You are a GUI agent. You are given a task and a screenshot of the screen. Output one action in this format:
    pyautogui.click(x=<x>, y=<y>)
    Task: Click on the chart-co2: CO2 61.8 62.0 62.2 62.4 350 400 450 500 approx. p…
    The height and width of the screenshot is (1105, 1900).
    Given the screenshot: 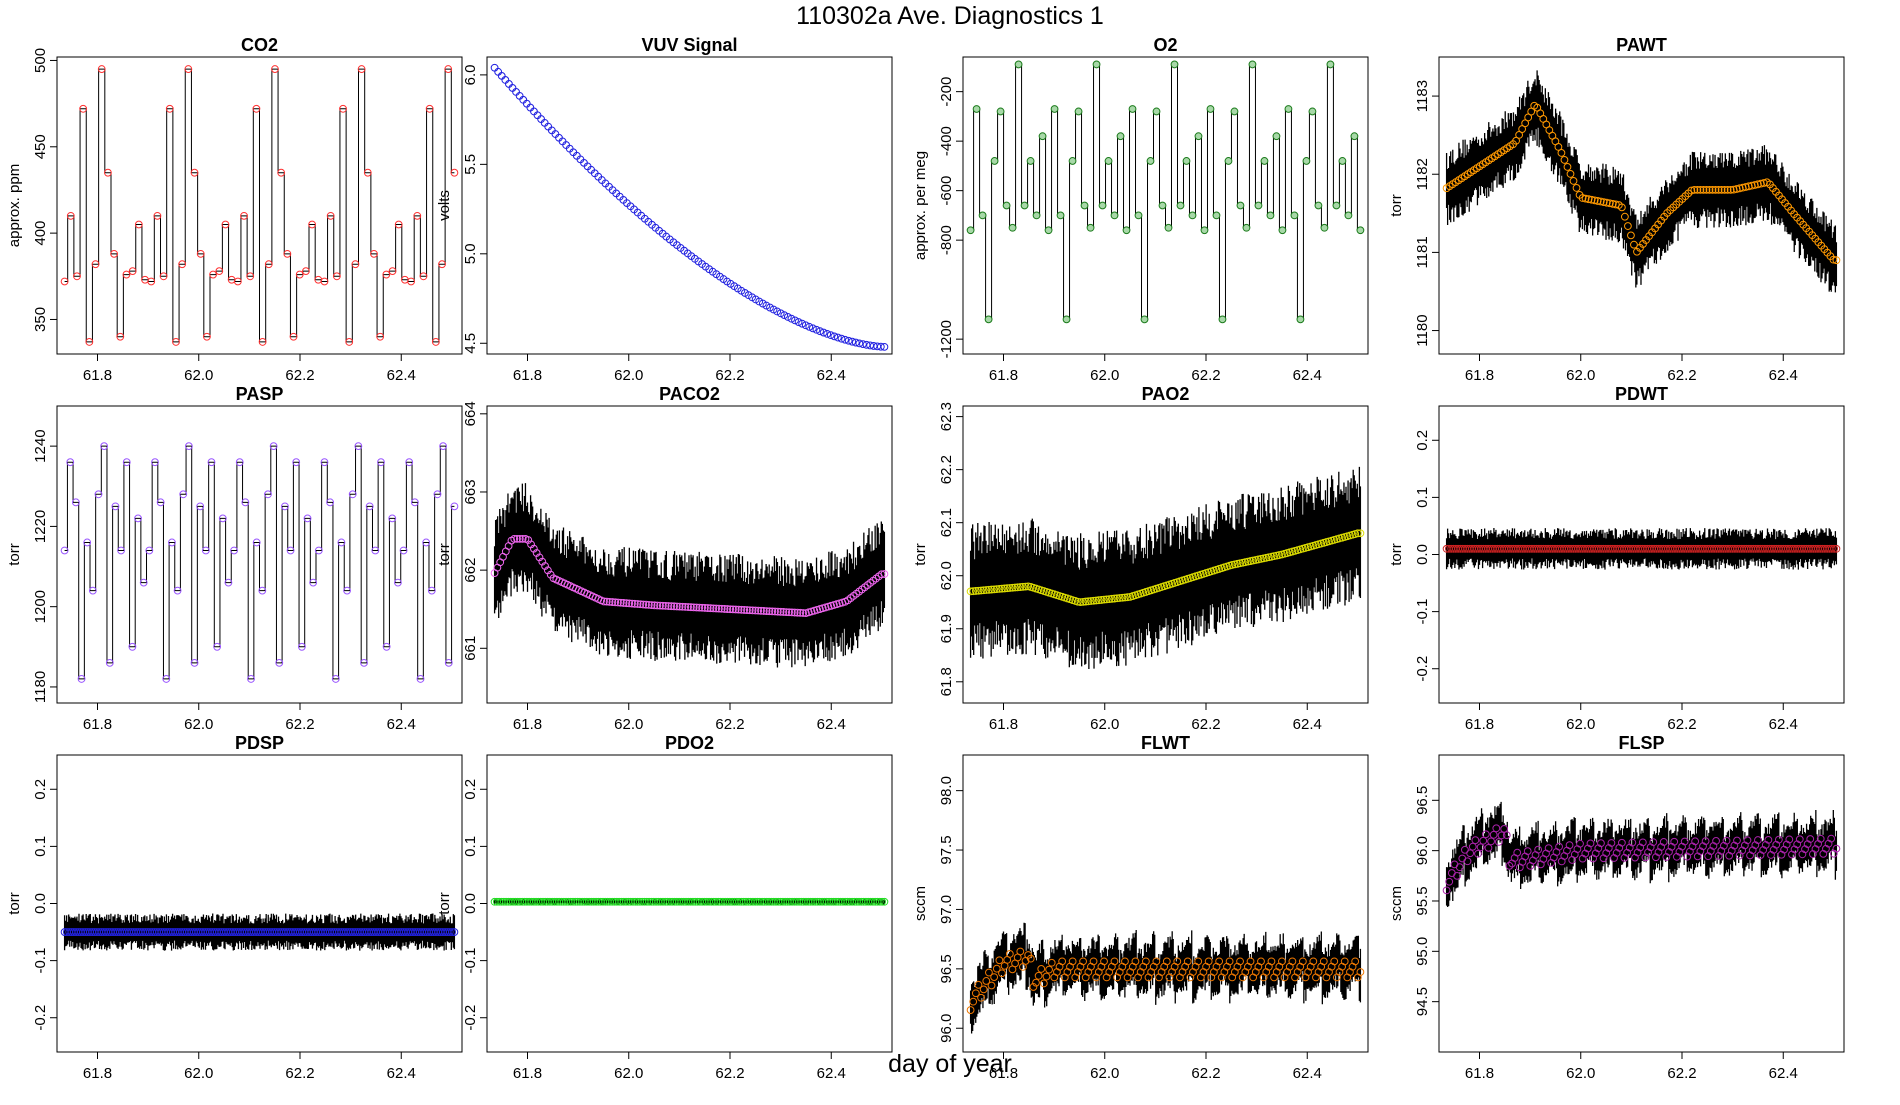 What is the action you would take?
    pyautogui.click(x=234, y=209)
    